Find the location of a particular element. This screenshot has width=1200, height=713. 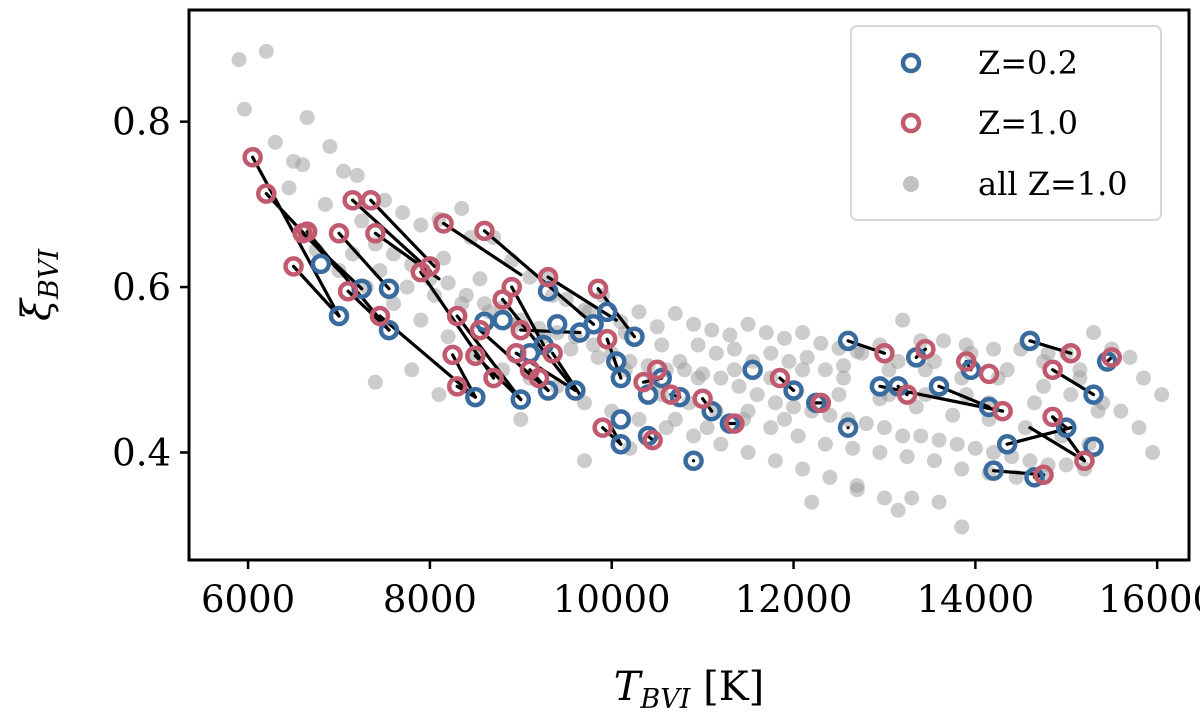

legend-label-all: all Z=1.0 is located at coordinates (1053, 184).